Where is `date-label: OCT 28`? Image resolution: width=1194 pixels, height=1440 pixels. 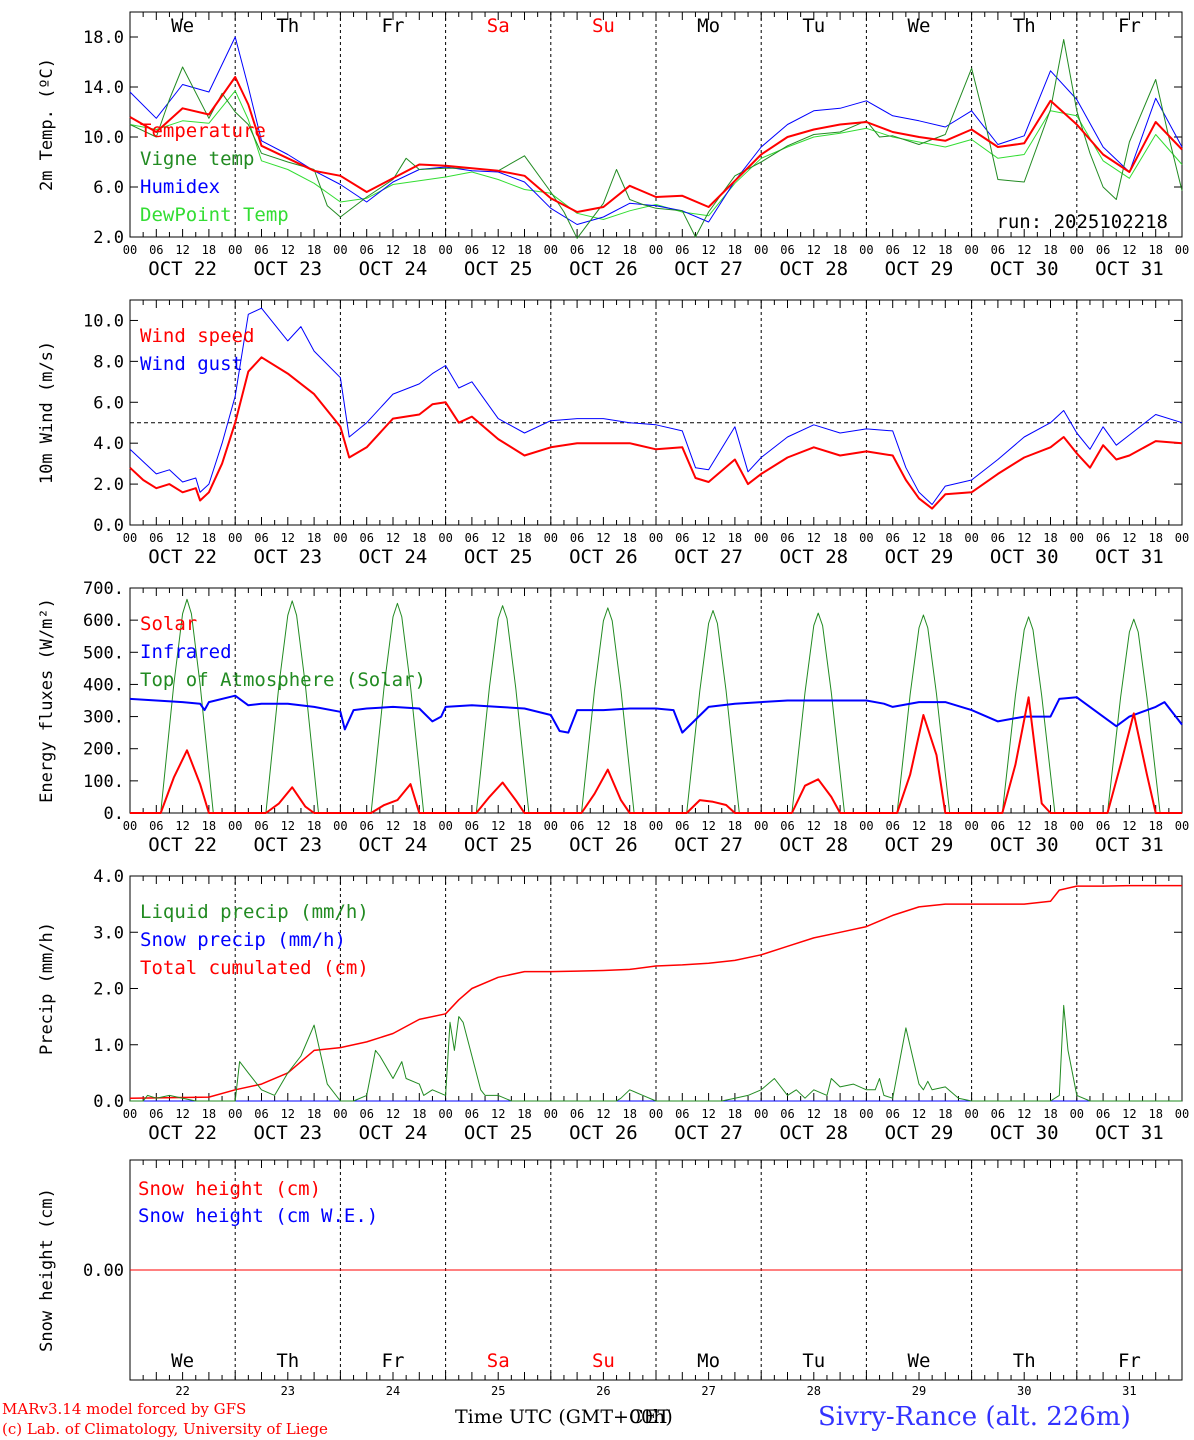 date-label: OCT 28 is located at coordinates (813, 557).